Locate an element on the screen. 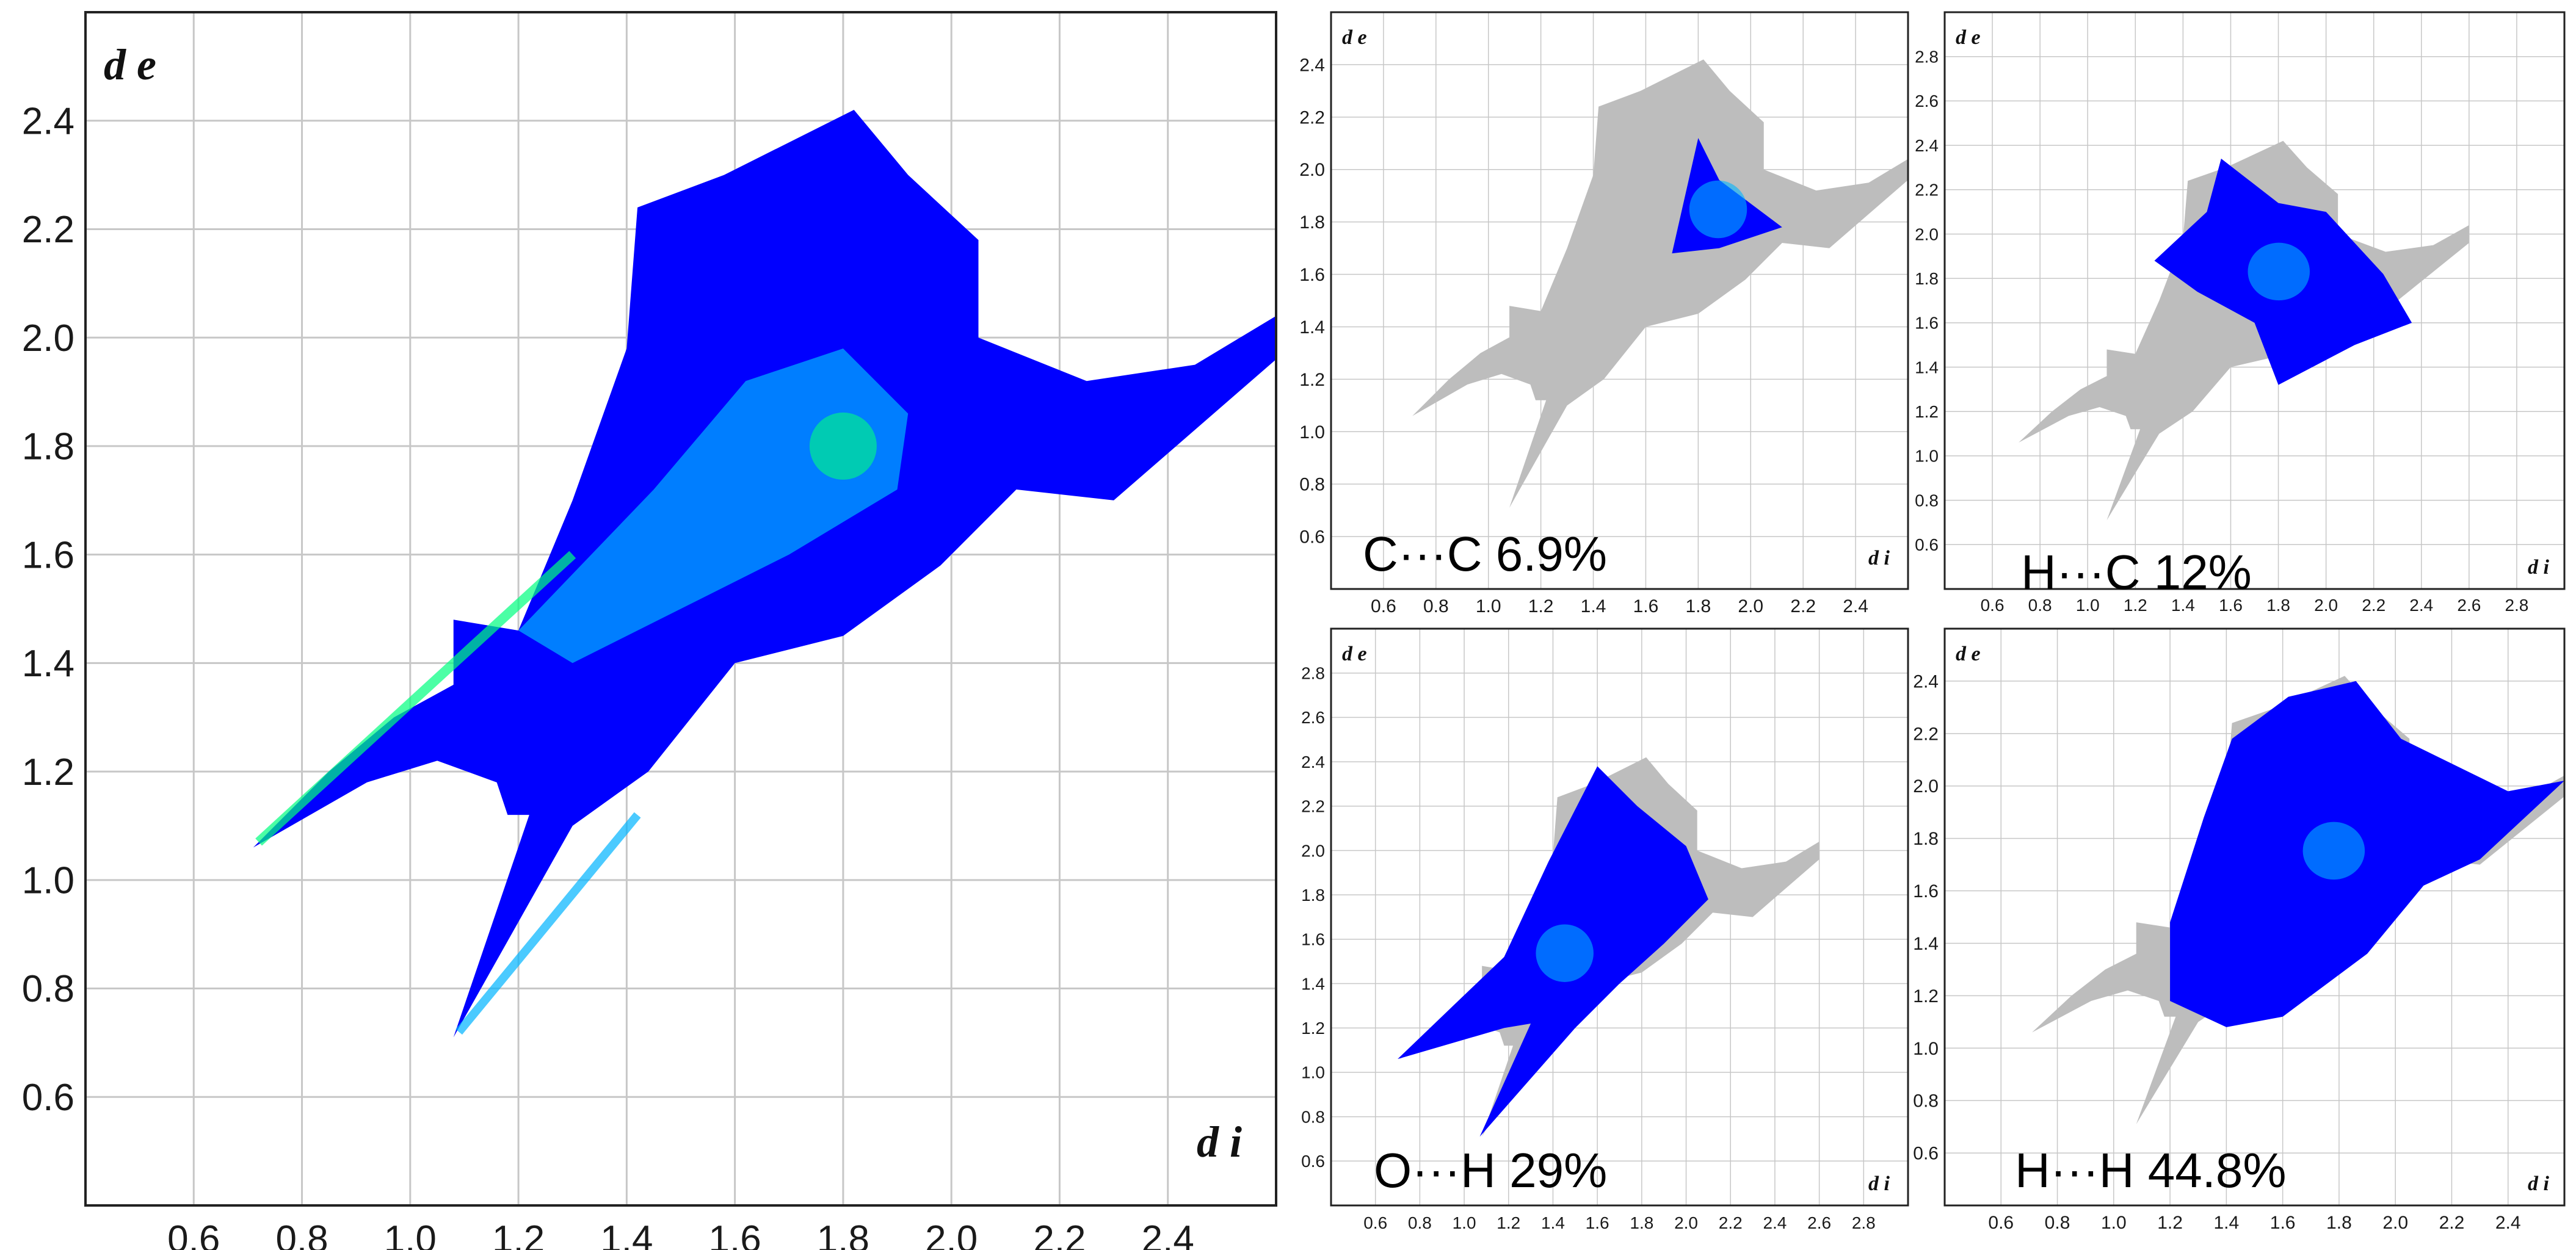 The width and height of the screenshot is (2576, 1250). highlight-region is located at coordinates (1553, 951).